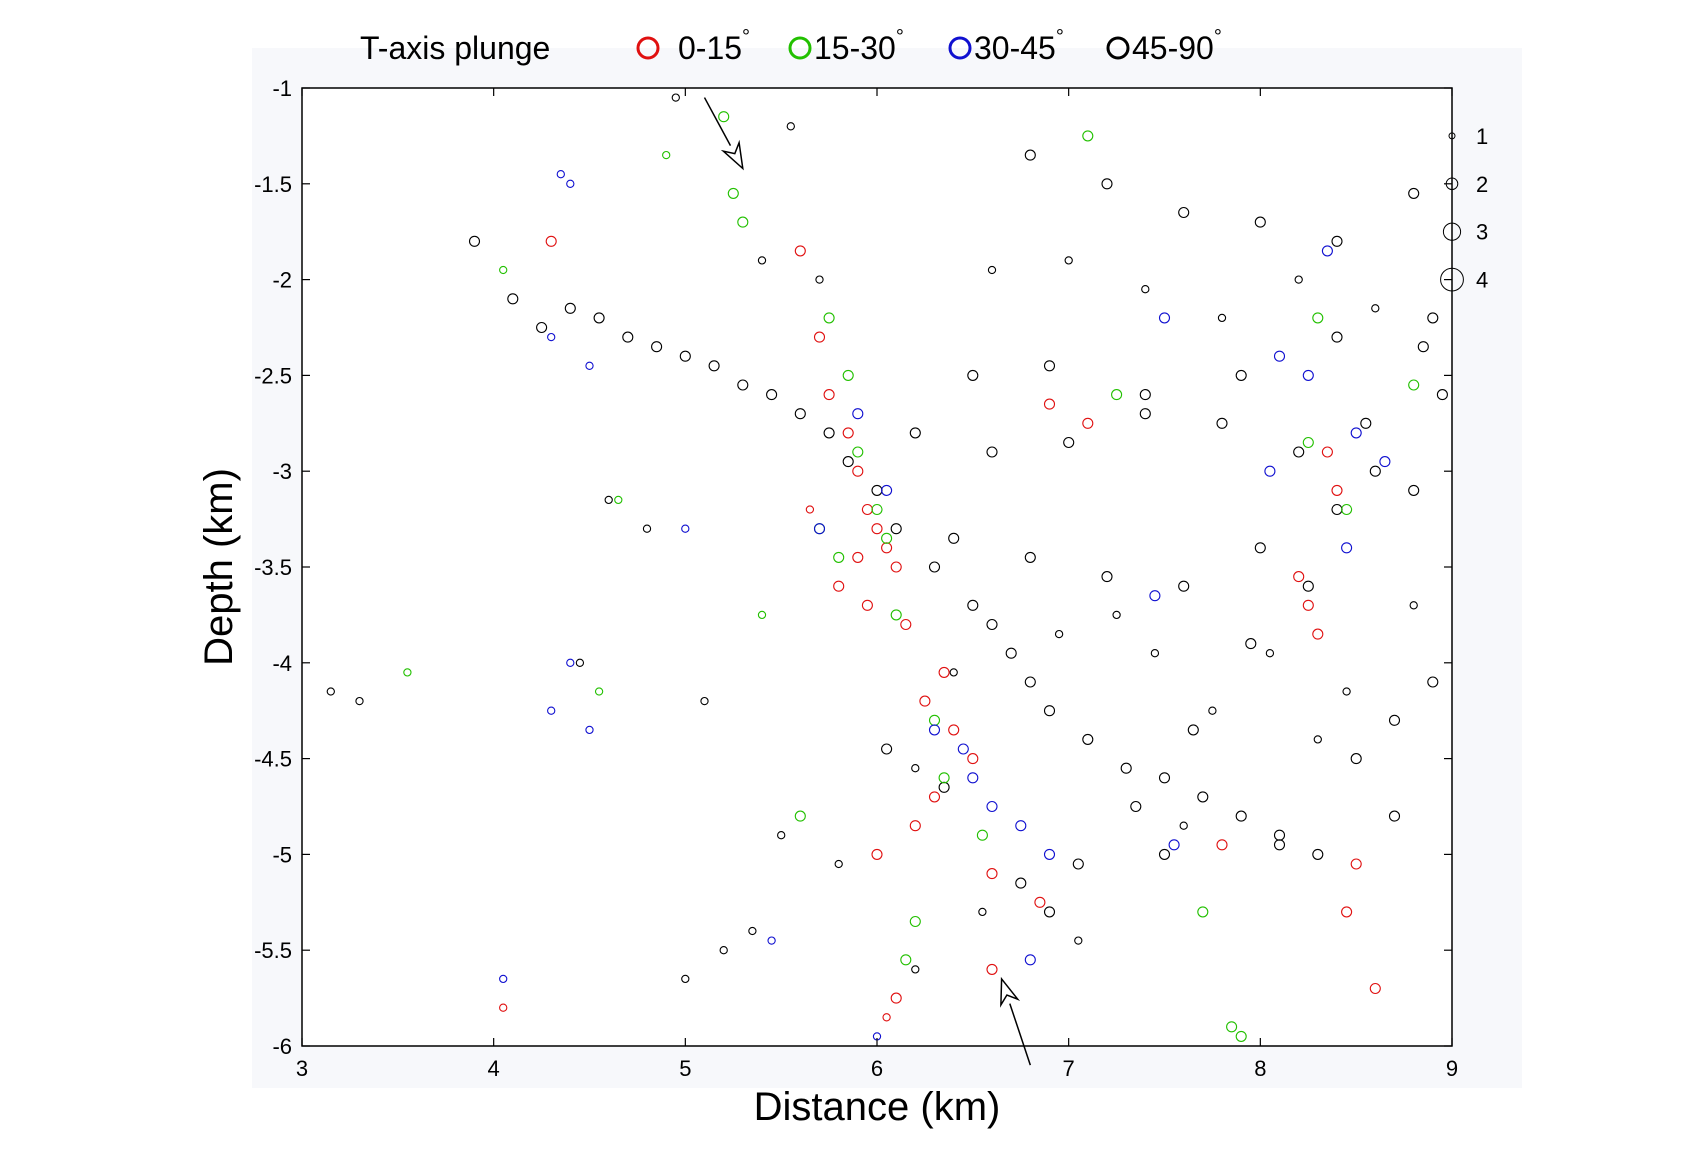 The width and height of the screenshot is (1682, 1167). I want to click on x-tick-label: 7, so click(1069, 1068).